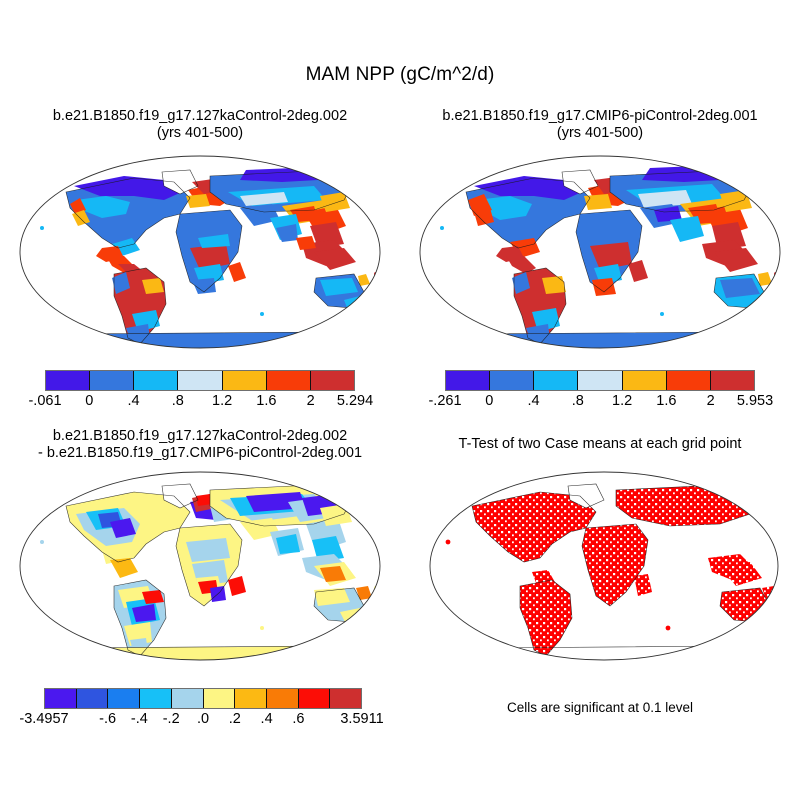 The width and height of the screenshot is (800, 800). What do you see at coordinates (400, 74) in the screenshot?
I see `main-title: MAM NPP (gC/m^2/d)` at bounding box center [400, 74].